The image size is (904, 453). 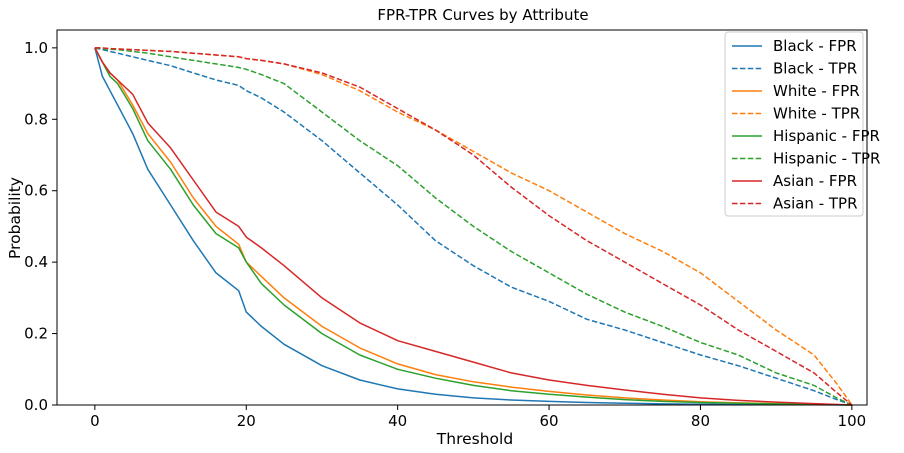 I want to click on x-tick-label: 100, so click(x=852, y=421).